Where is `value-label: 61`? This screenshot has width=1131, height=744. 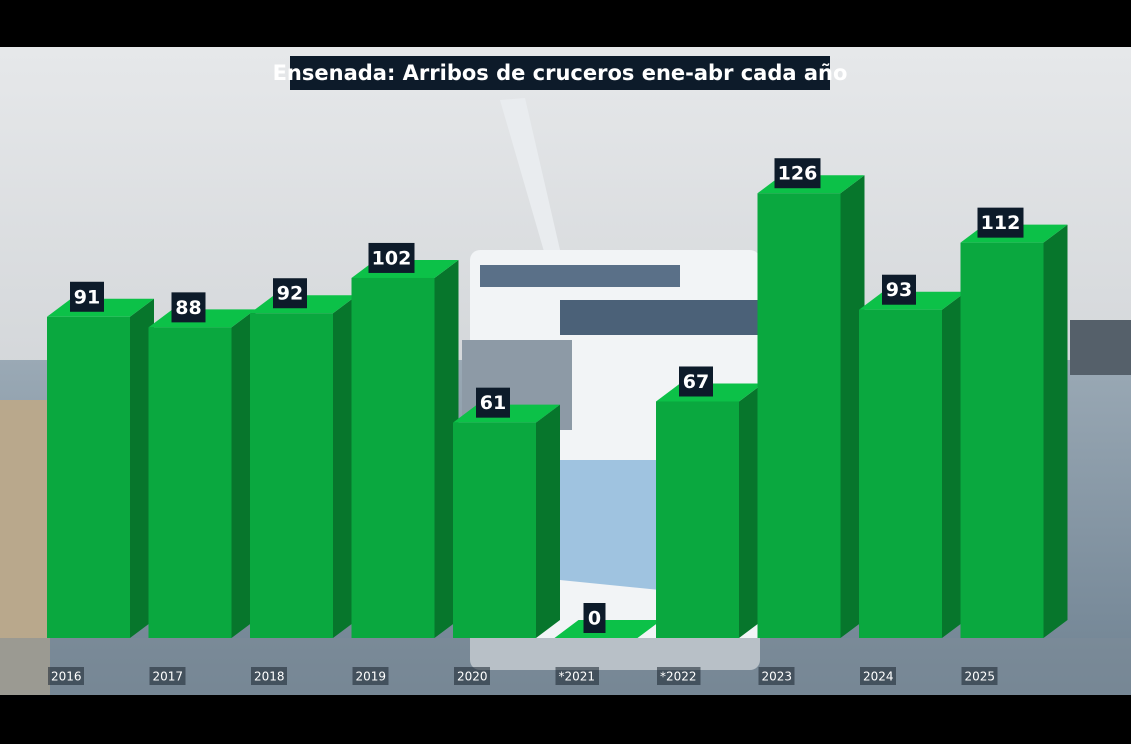
value-label: 61 is located at coordinates (493, 403).